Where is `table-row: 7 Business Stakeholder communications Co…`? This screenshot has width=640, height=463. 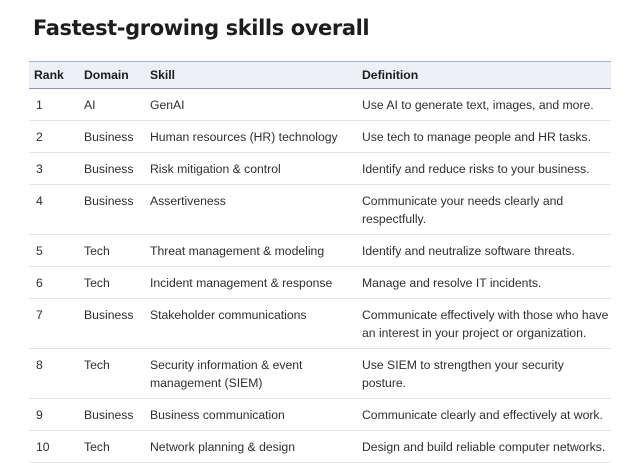 table-row: 7 Business Stakeholder communications Co… is located at coordinates (320, 324).